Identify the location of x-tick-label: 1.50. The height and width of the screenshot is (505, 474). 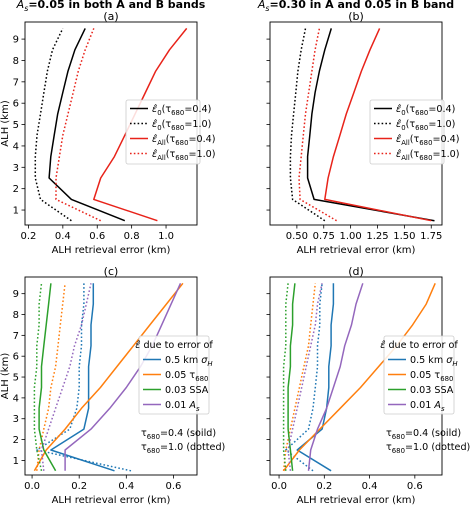
(404, 236).